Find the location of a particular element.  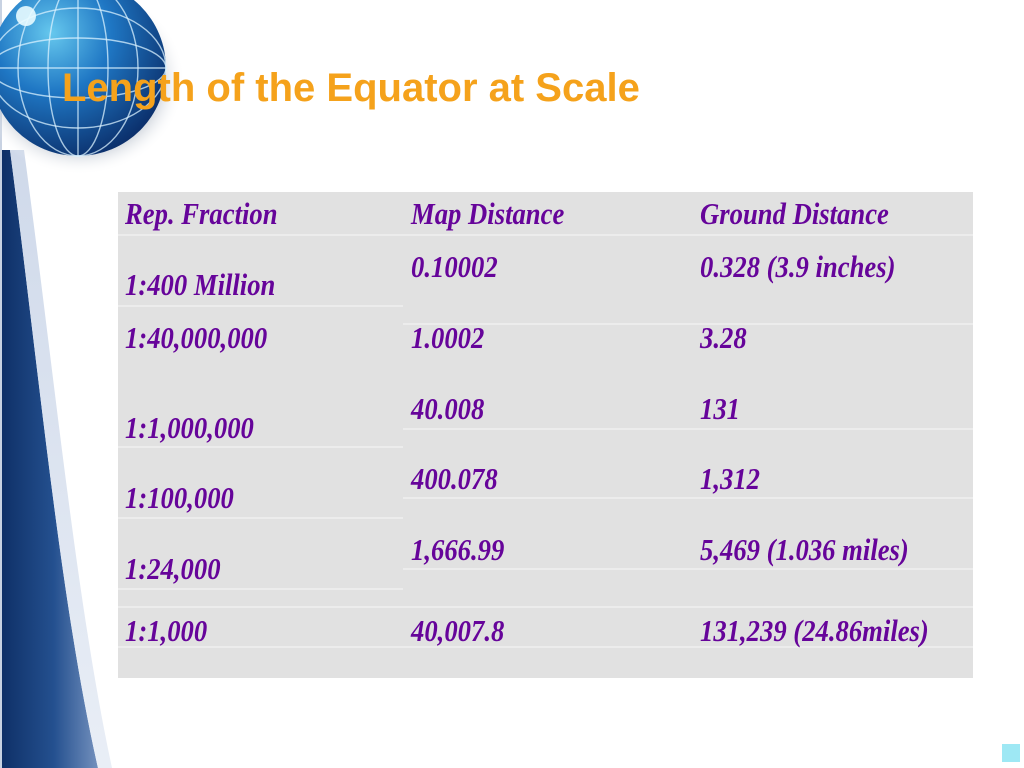

table-cell-ground-distance: 5,469 (1.036 miles) is located at coordinates (804, 549).